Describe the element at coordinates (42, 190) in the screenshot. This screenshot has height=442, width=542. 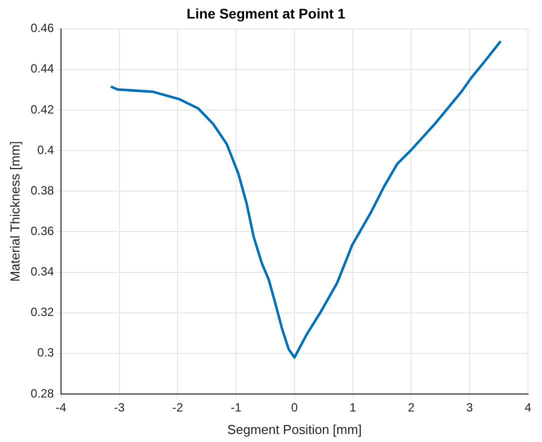
I see `y-tick-label: 0.38` at that location.